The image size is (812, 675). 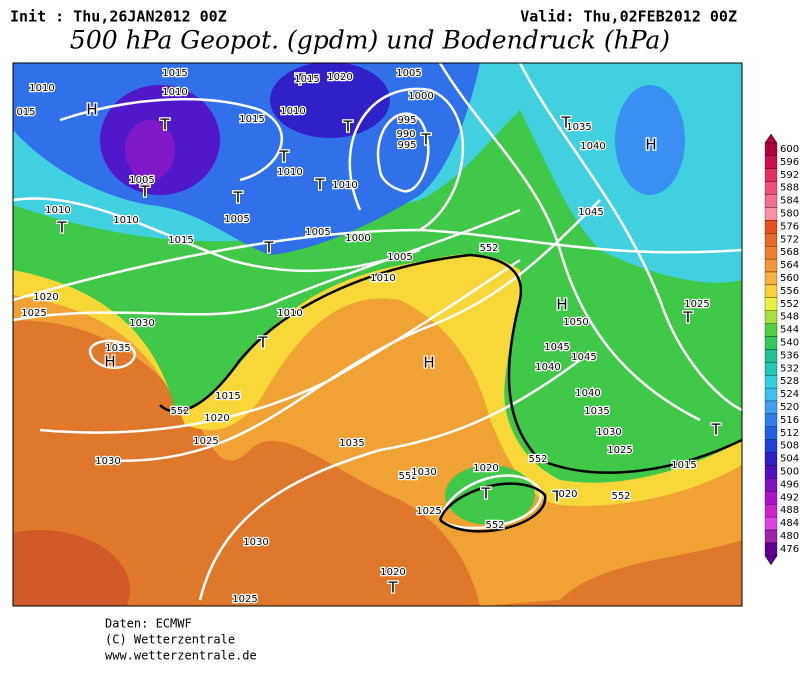 I want to click on map-label: 020, so click(x=567, y=494).